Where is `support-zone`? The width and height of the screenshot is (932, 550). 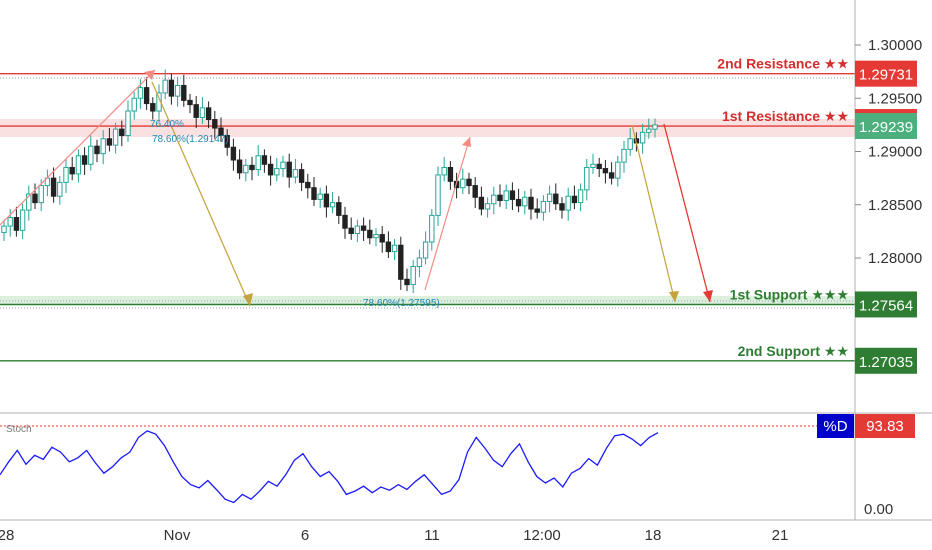 support-zone is located at coordinates (427, 301).